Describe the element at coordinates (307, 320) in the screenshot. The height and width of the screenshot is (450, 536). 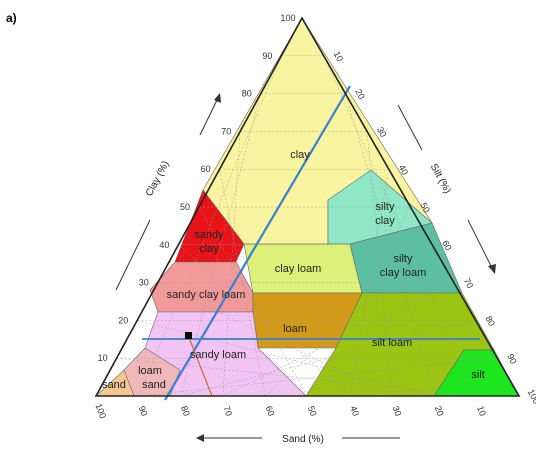
I see `region-loam` at that location.